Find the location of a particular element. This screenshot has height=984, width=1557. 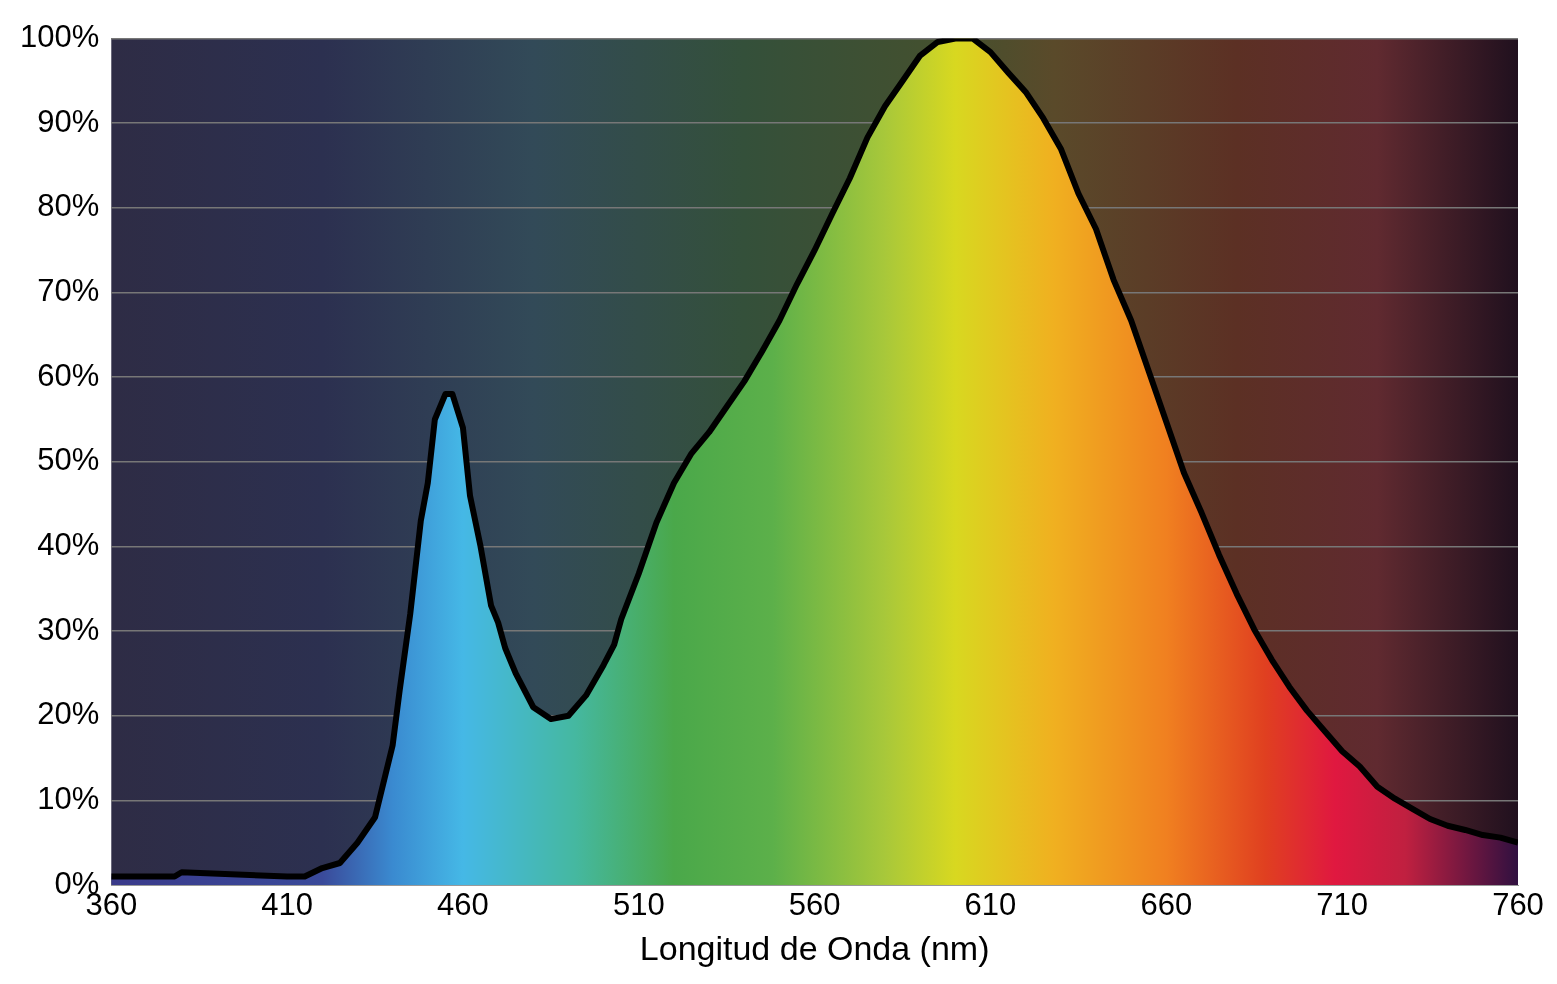

y-tick-label: 20% is located at coordinates (68, 714).